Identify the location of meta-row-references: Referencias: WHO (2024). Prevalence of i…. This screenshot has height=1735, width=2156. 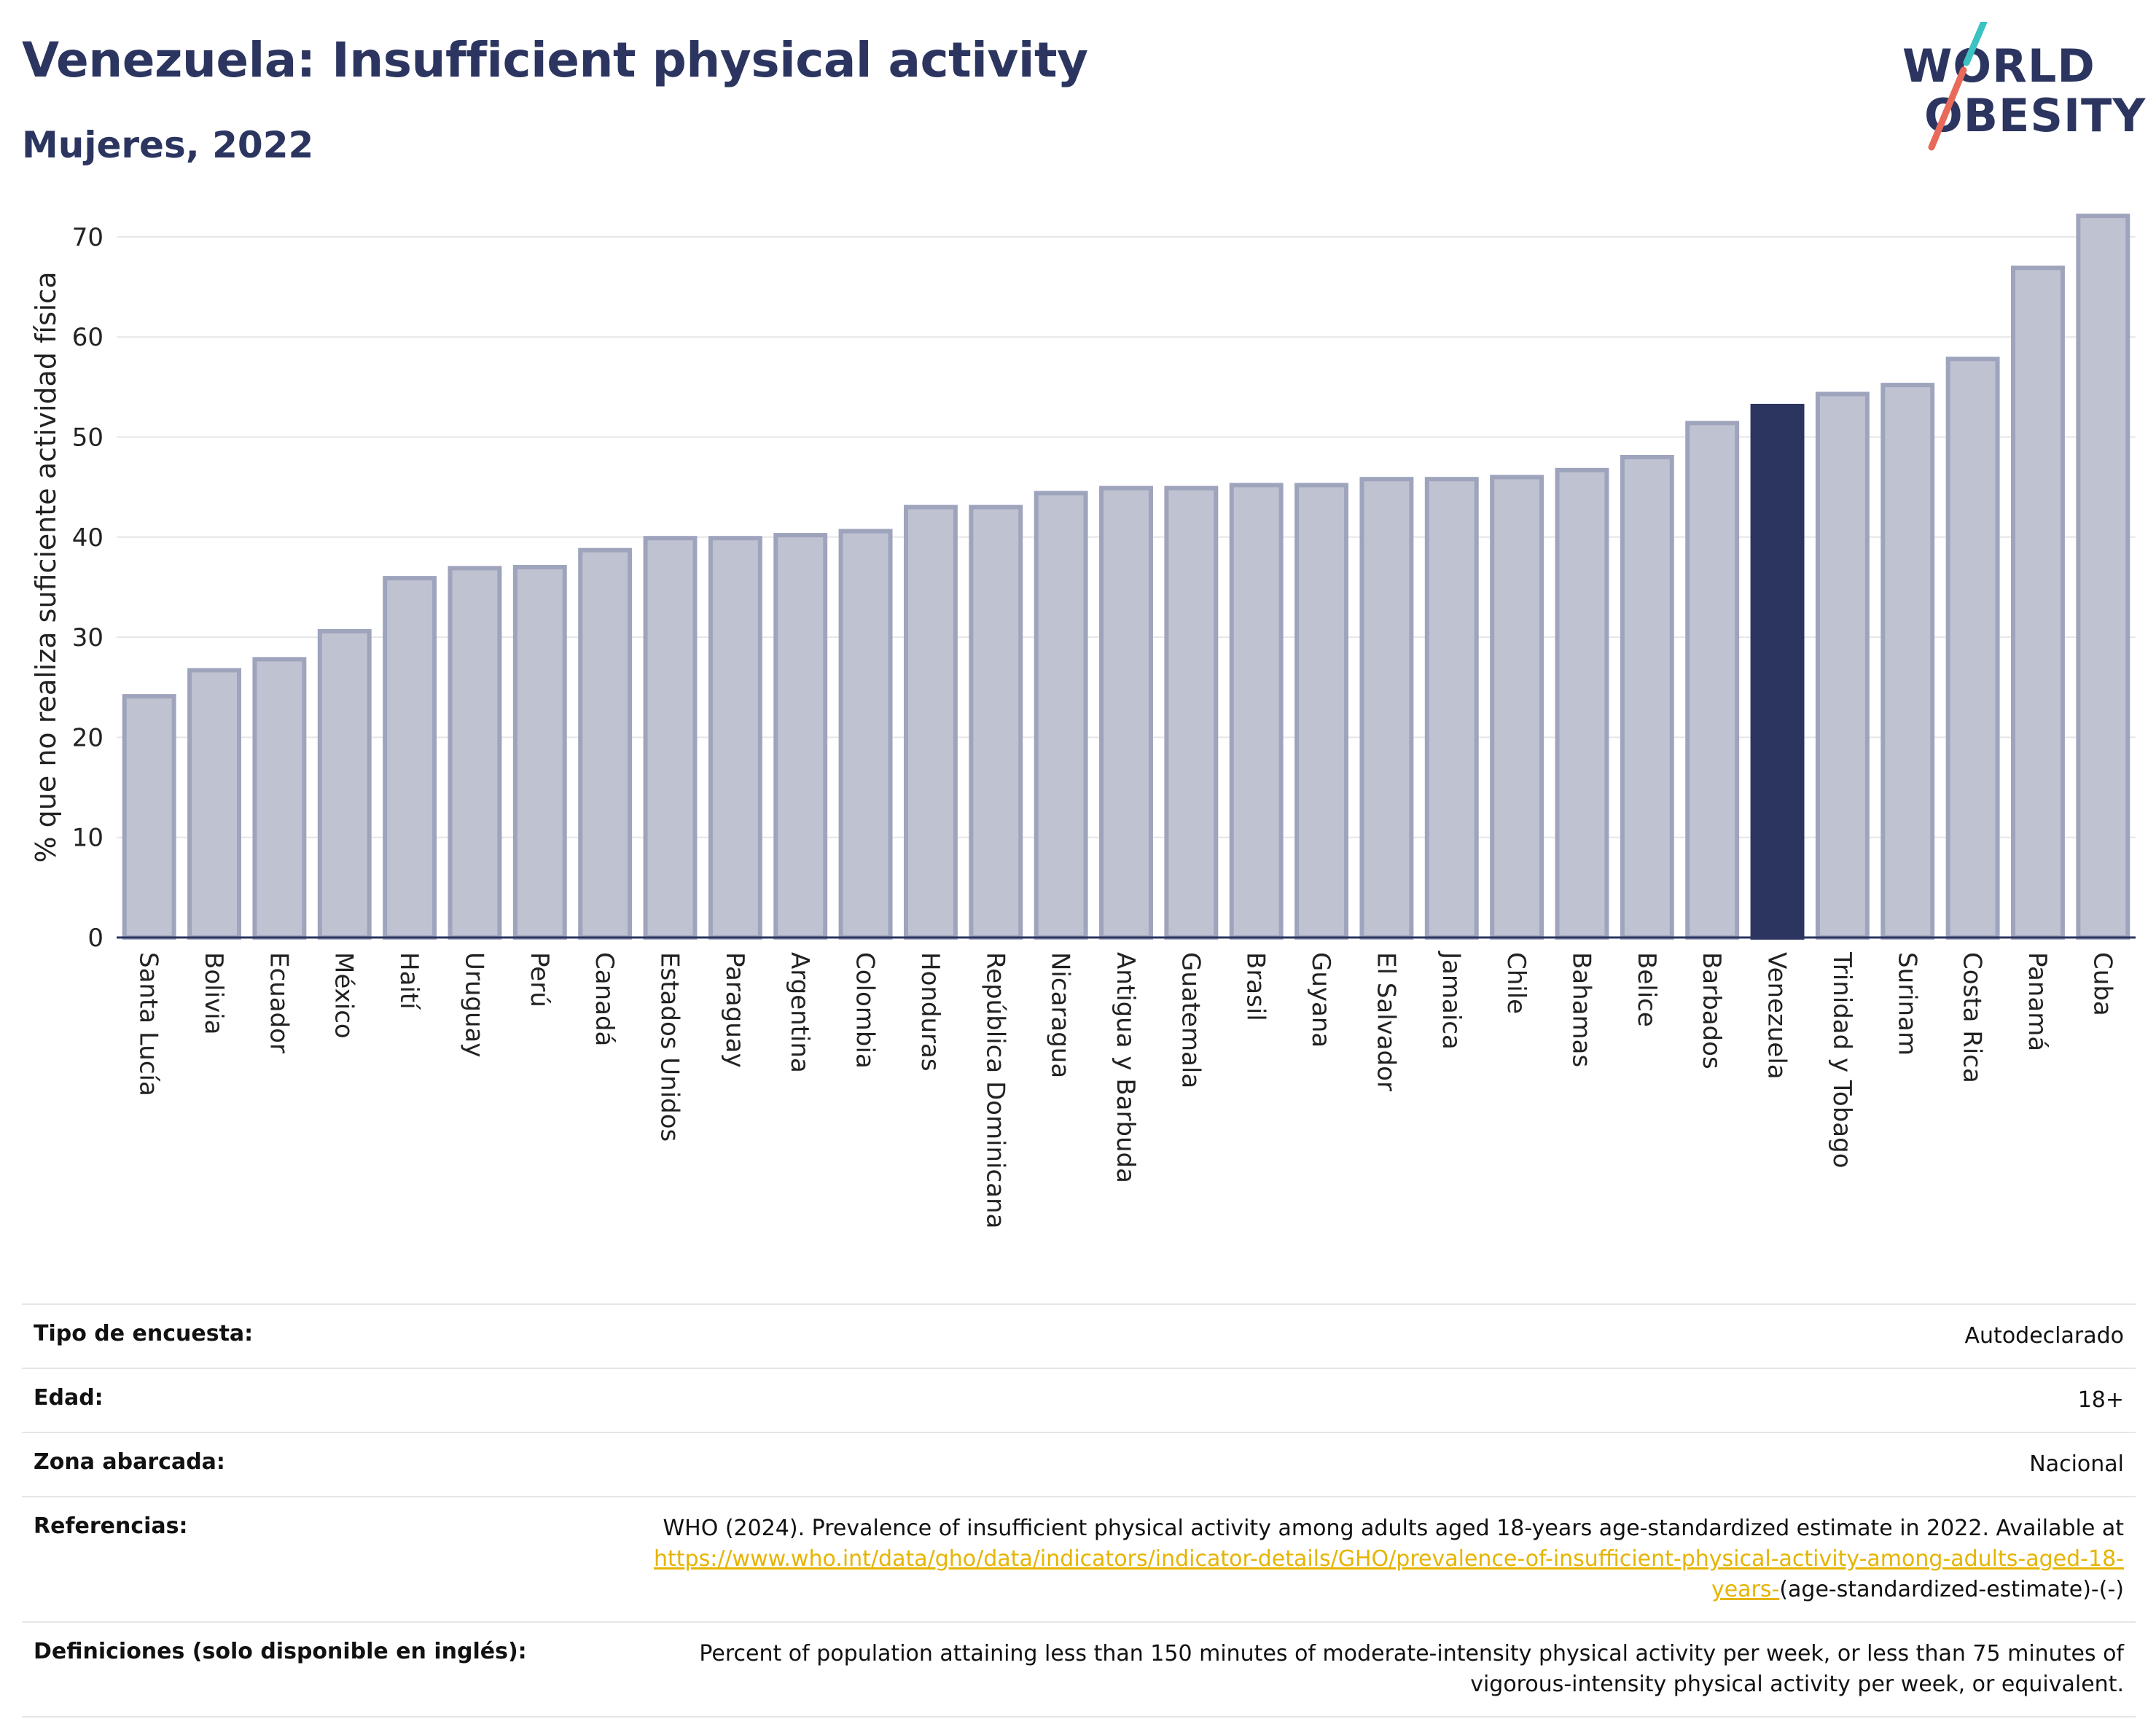
(1079, 1559).